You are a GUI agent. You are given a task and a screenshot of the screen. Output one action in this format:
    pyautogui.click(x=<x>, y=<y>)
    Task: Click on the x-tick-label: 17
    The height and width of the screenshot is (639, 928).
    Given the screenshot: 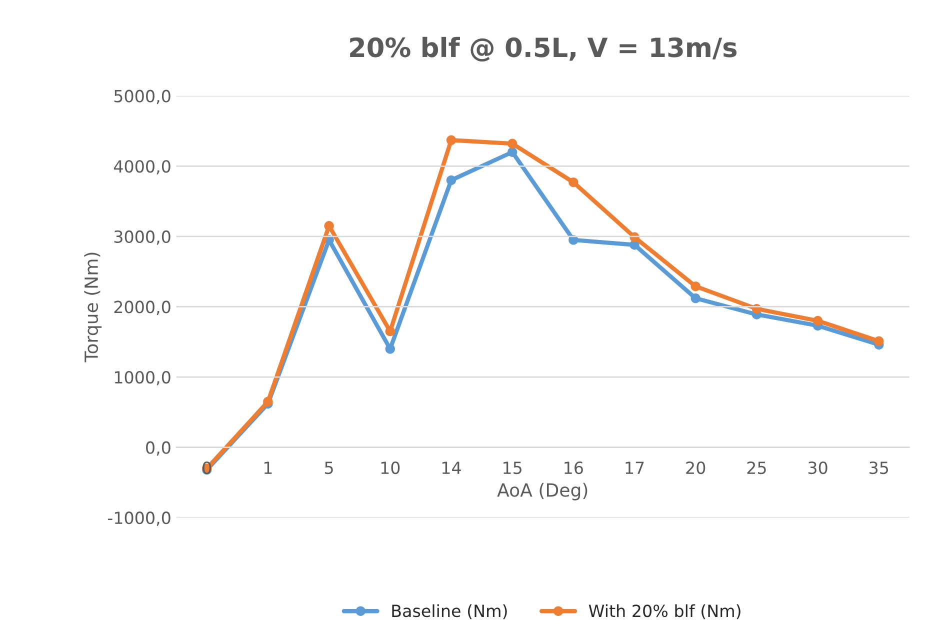 What is the action you would take?
    pyautogui.click(x=635, y=468)
    